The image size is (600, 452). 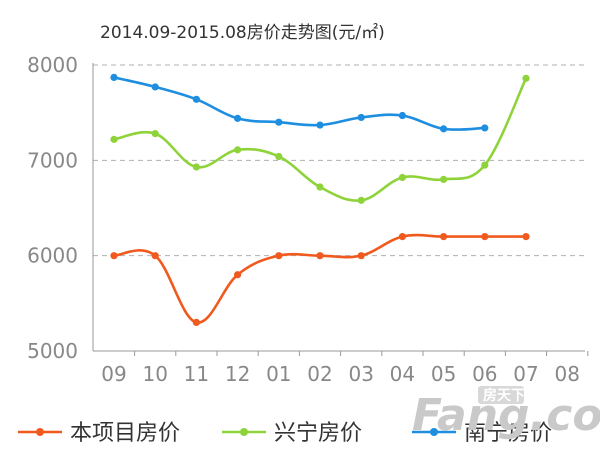 I want to click on x-tick-label: 04, so click(x=402, y=374).